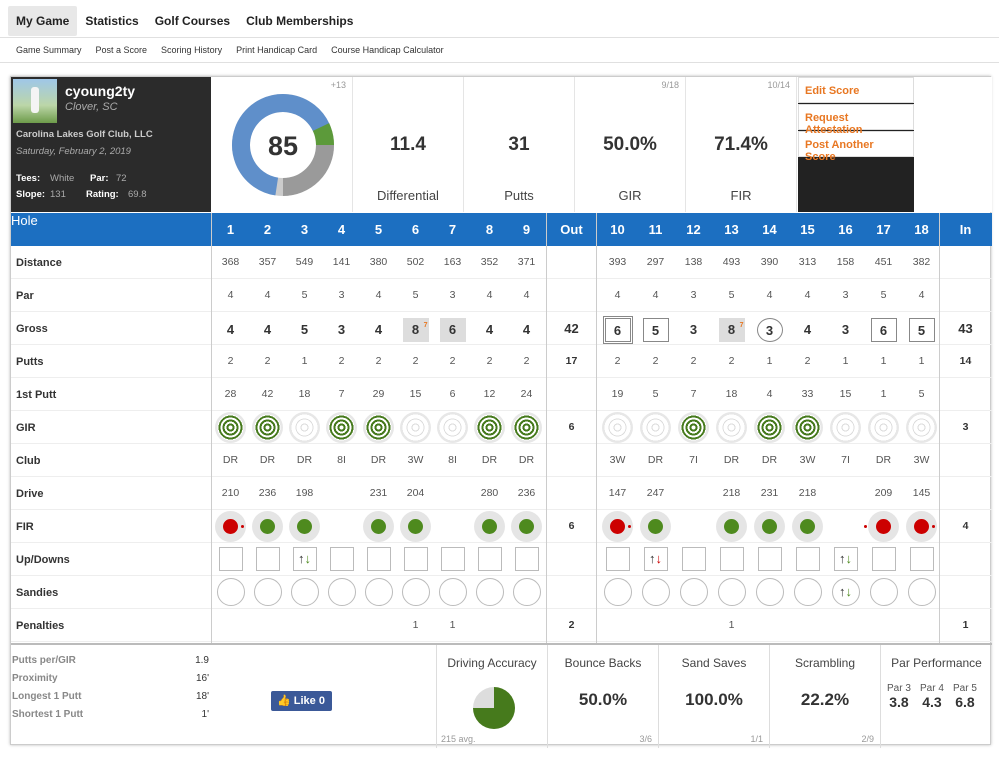  What do you see at coordinates (112, 21) in the screenshot?
I see `tab-statistics: Statistics` at bounding box center [112, 21].